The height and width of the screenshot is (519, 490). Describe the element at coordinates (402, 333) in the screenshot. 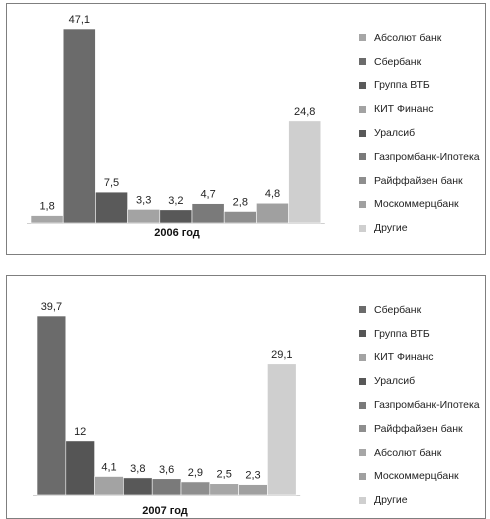

I see `chart-2007-legend-label: Группа ВТБ` at that location.